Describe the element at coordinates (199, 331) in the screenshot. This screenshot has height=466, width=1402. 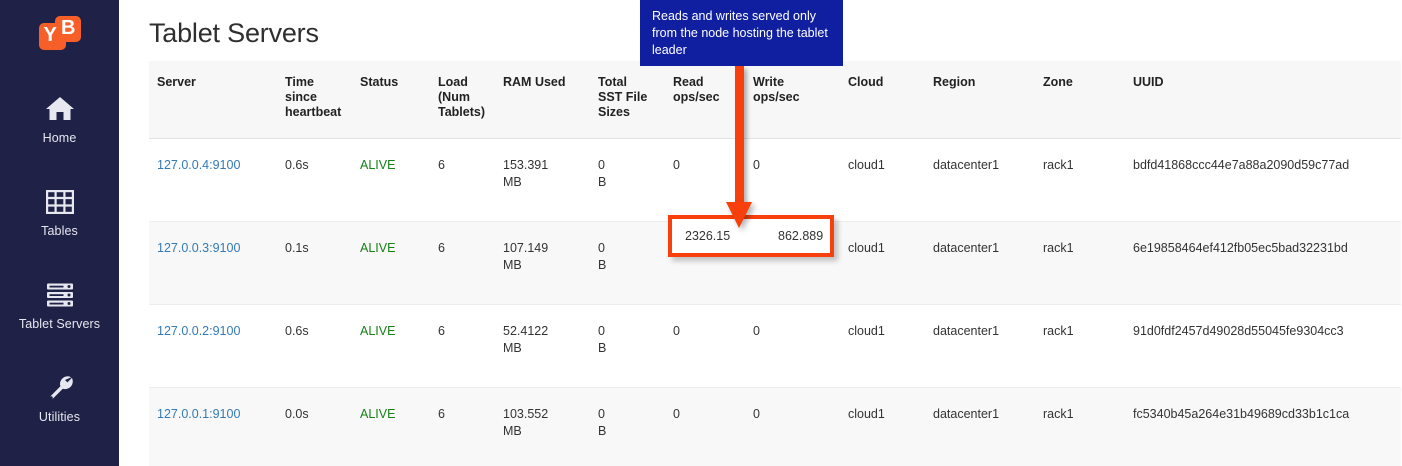
I see `server-link: 127.0.0.2:9100` at that location.